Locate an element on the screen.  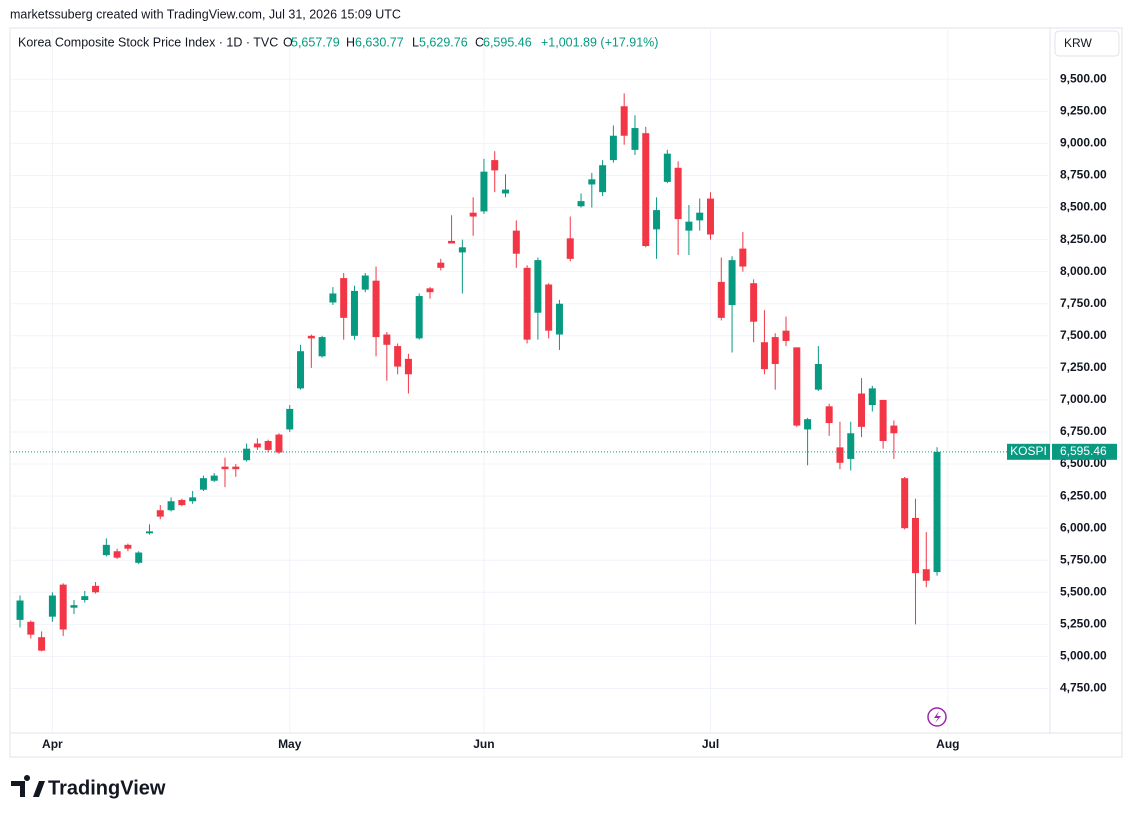
y-tick-label: 8,750.00 is located at coordinates (1083, 175).